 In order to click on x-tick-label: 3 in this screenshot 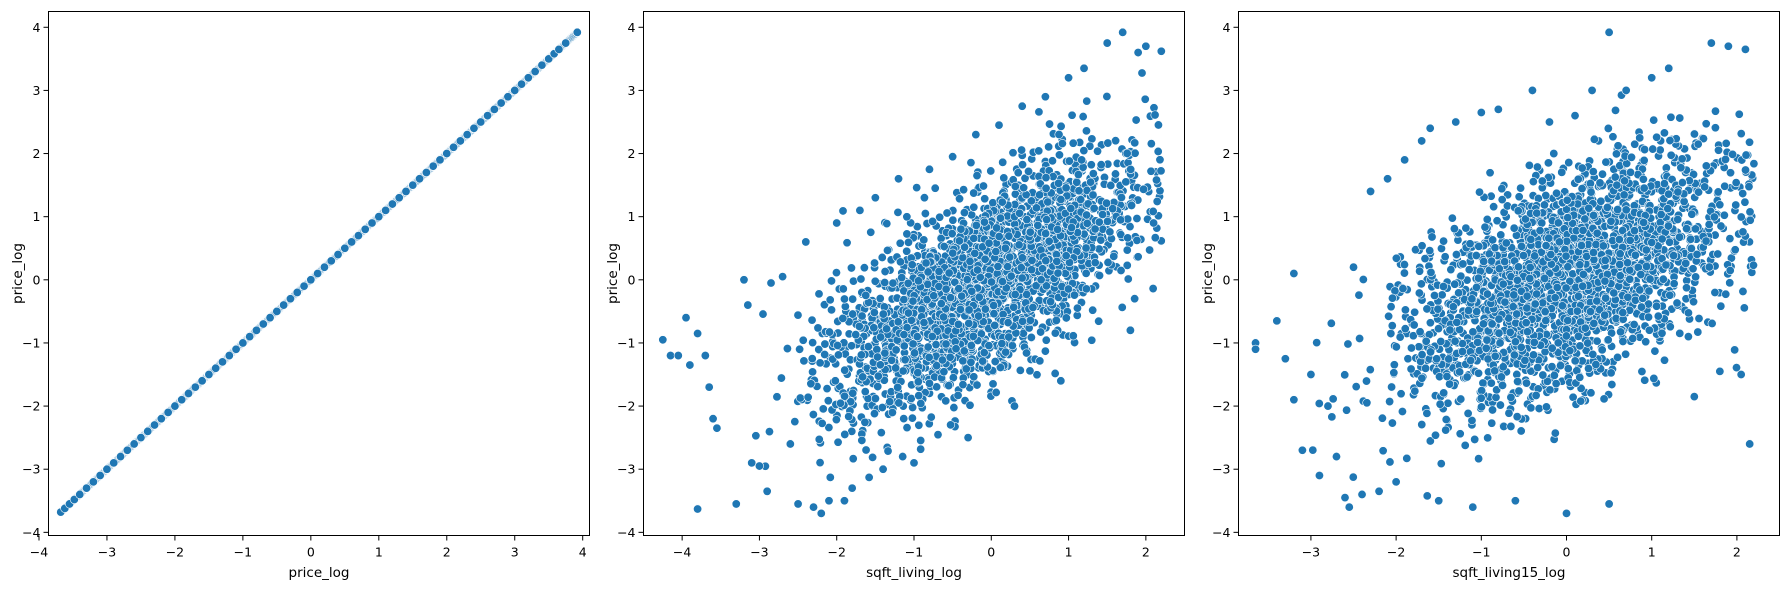, I will do `click(515, 552)`.